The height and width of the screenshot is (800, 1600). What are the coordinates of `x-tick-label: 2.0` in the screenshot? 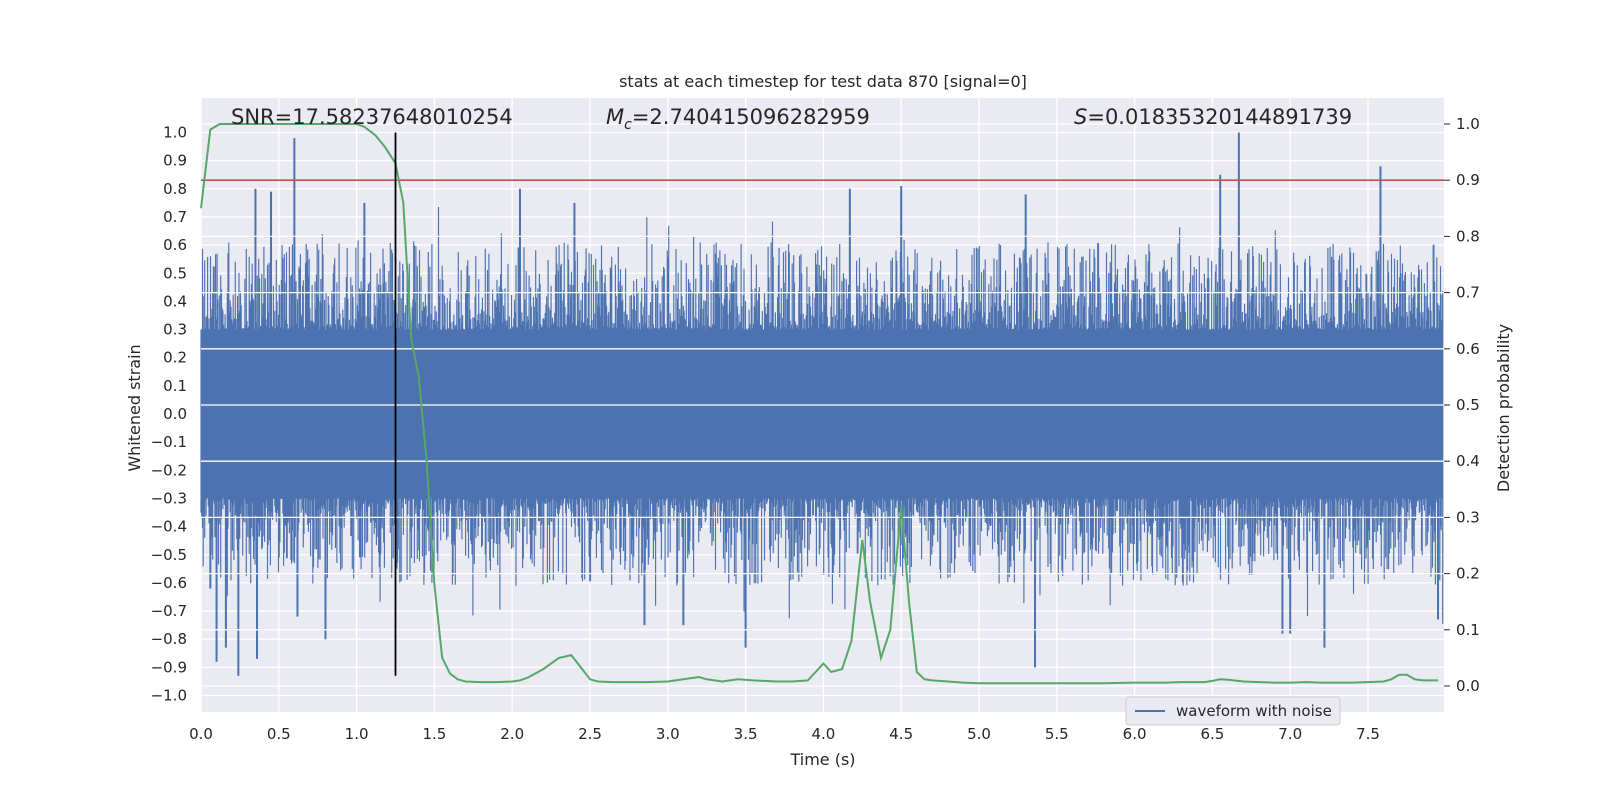 It's located at (512, 734).